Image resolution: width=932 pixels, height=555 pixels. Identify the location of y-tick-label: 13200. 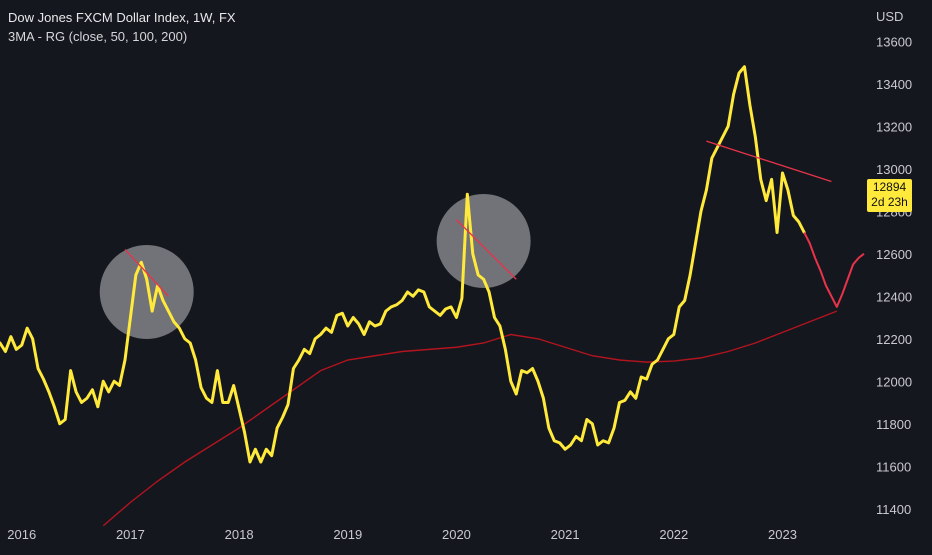
(894, 126).